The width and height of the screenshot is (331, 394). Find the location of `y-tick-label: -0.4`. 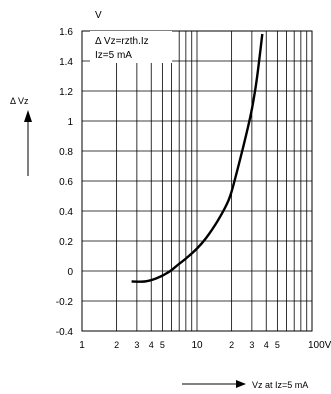

y-tick-label: -0.4 is located at coordinates (65, 332).